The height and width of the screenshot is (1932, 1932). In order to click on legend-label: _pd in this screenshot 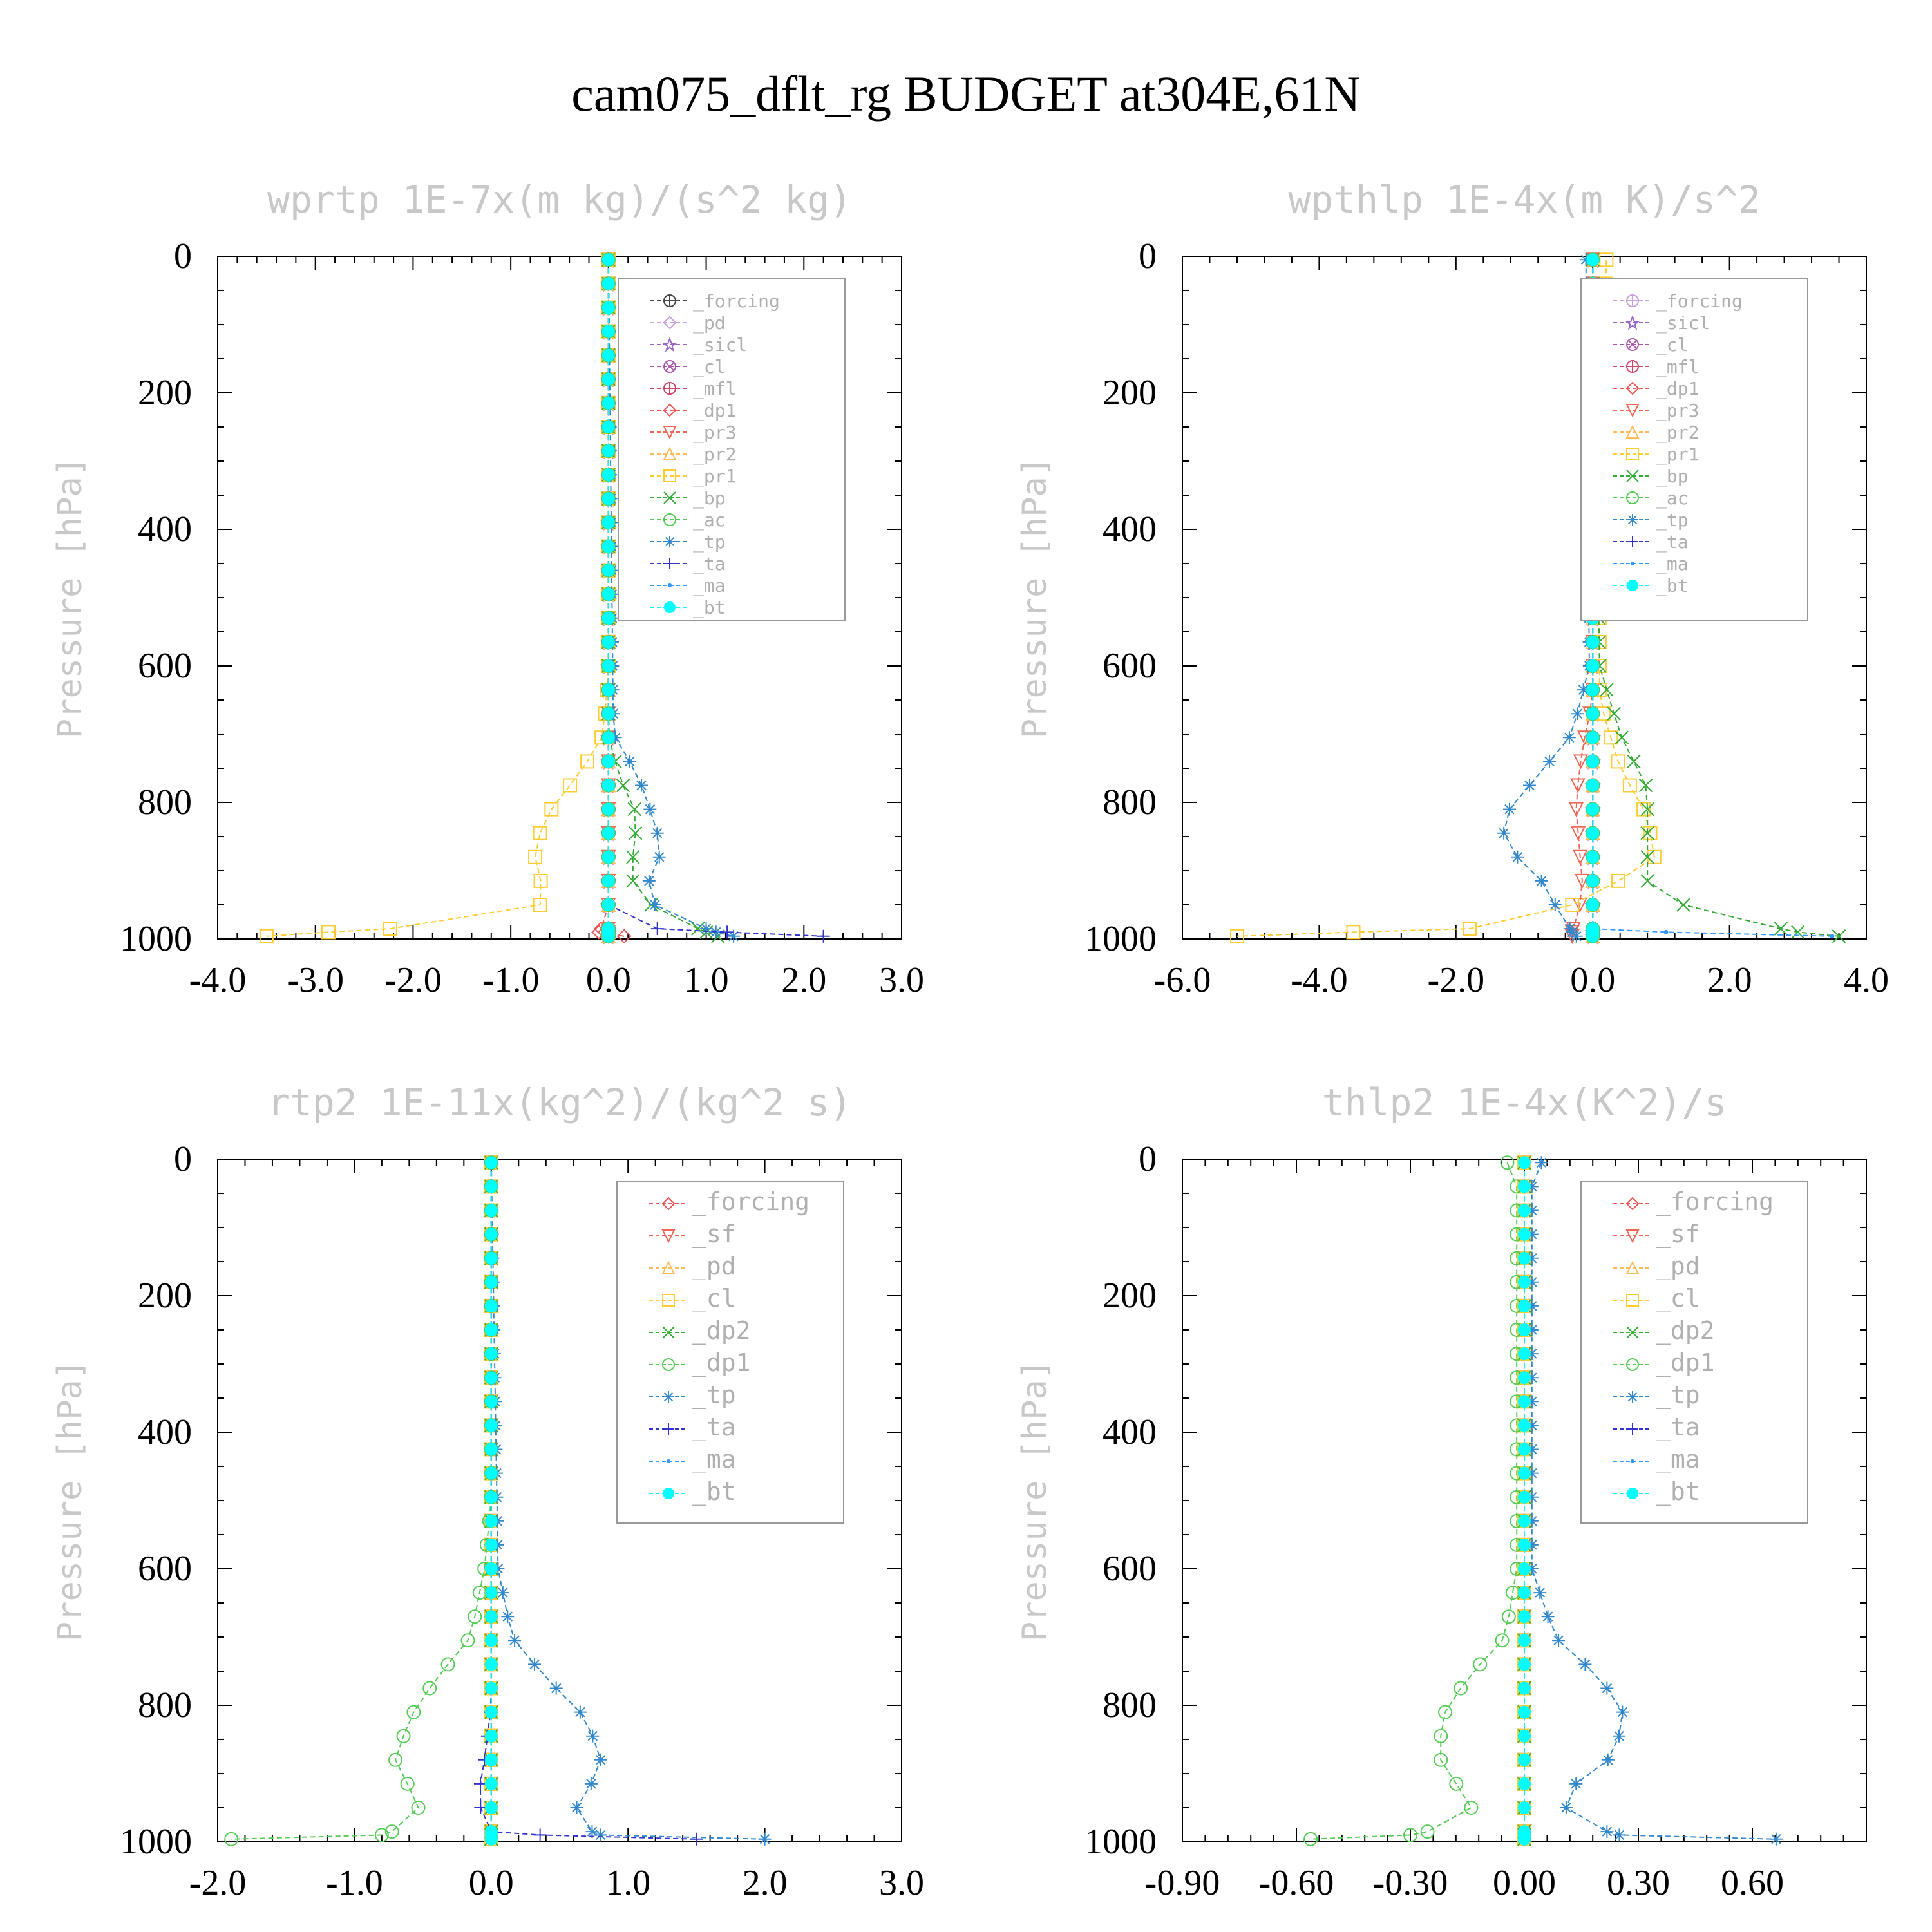, I will do `click(1678, 1266)`.